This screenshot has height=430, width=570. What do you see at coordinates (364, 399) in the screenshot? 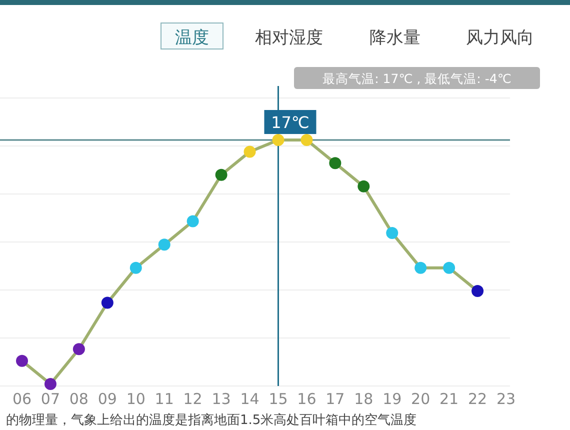
I see `x-tick-label: 18` at bounding box center [364, 399].